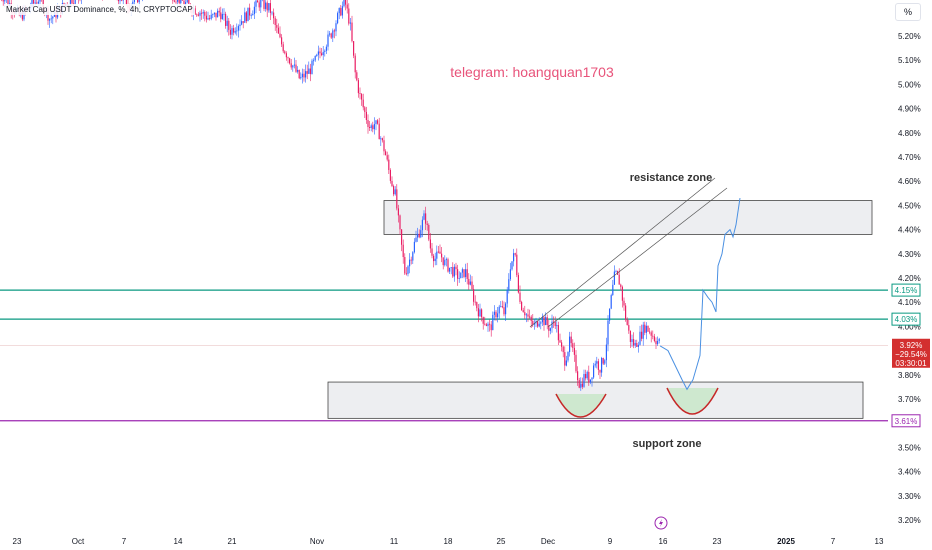  What do you see at coordinates (581, 405) in the screenshot?
I see `cup-left-arc` at bounding box center [581, 405].